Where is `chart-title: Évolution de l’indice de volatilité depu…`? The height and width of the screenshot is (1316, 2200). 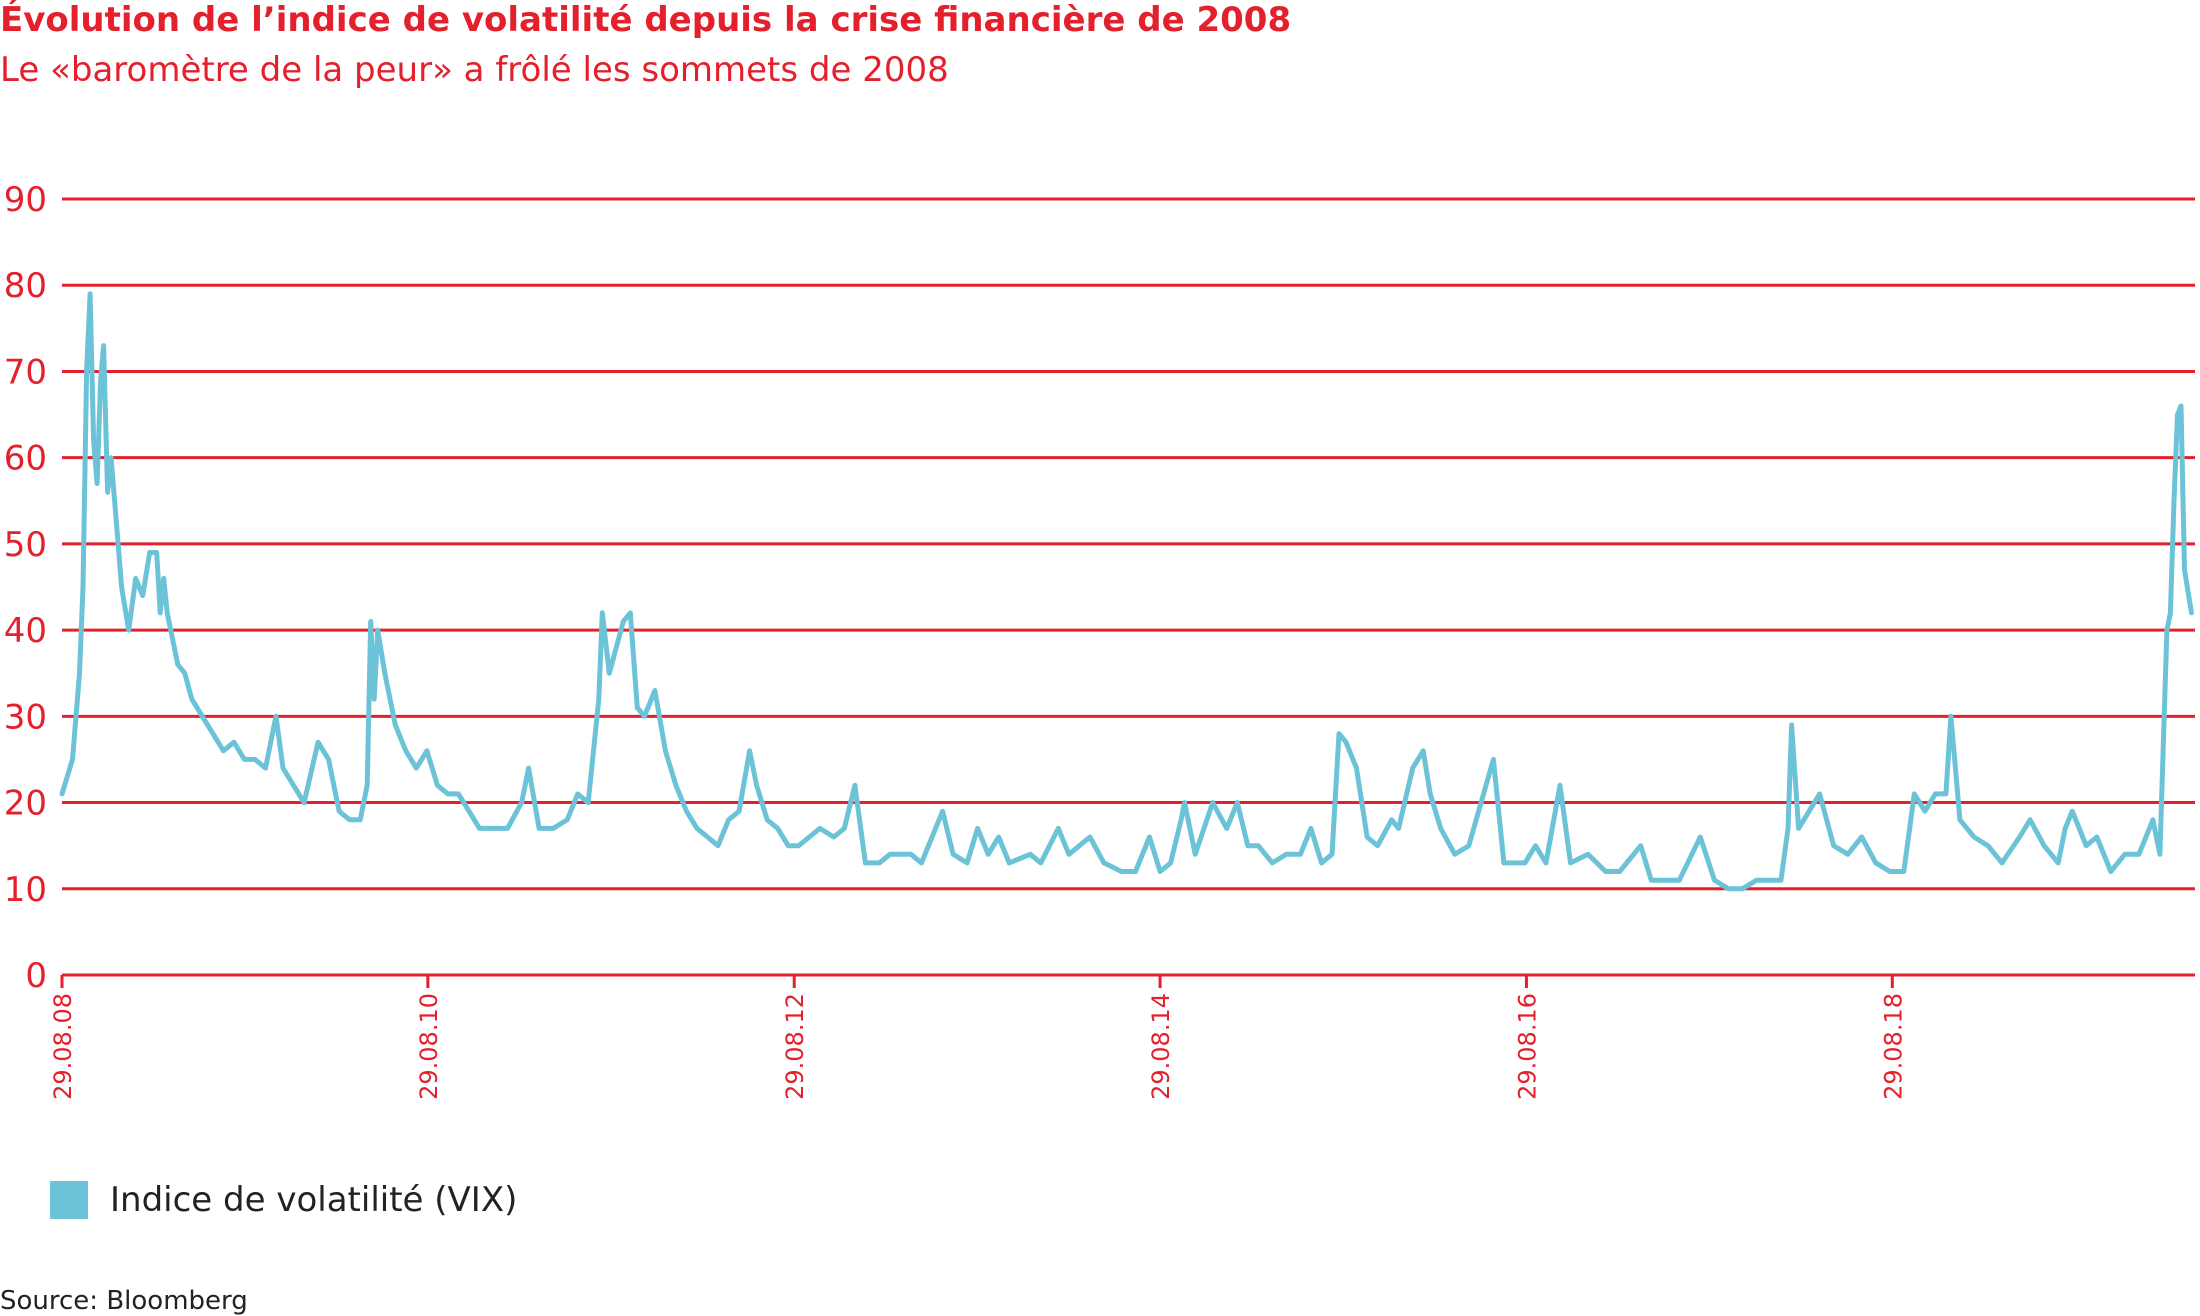 chart-title: Évolution de l’indice de volatilité depu… is located at coordinates (646, 20).